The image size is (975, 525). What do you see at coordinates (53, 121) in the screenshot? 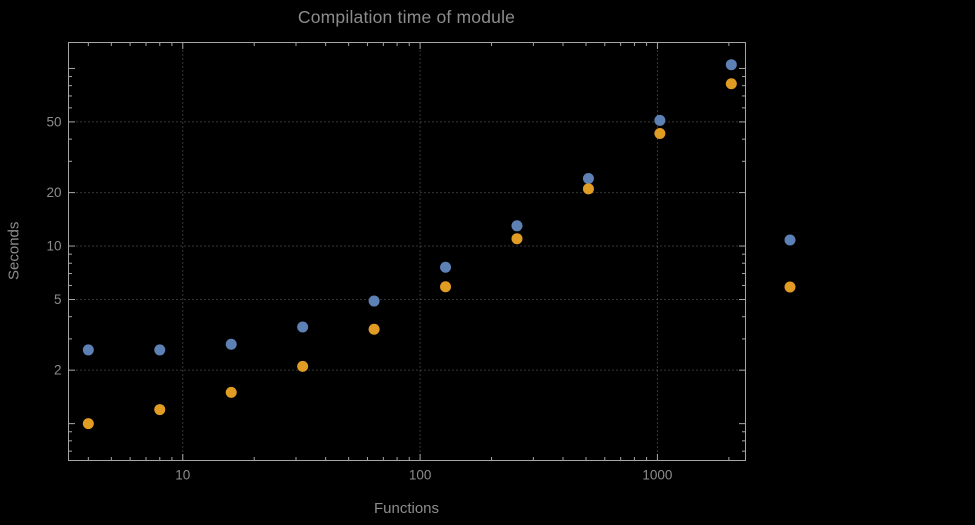
I see `y-tick-label: 50` at bounding box center [53, 121].